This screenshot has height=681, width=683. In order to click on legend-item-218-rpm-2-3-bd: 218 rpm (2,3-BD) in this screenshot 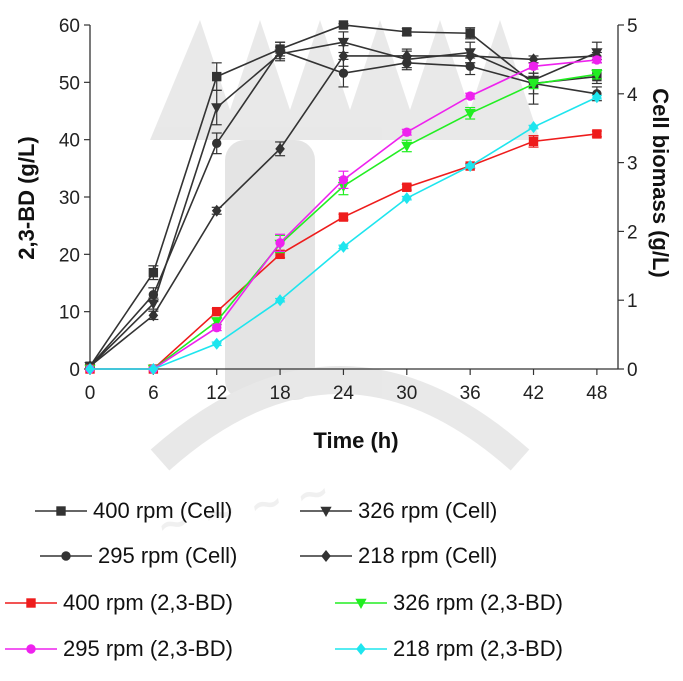, I will do `click(449, 648)`.